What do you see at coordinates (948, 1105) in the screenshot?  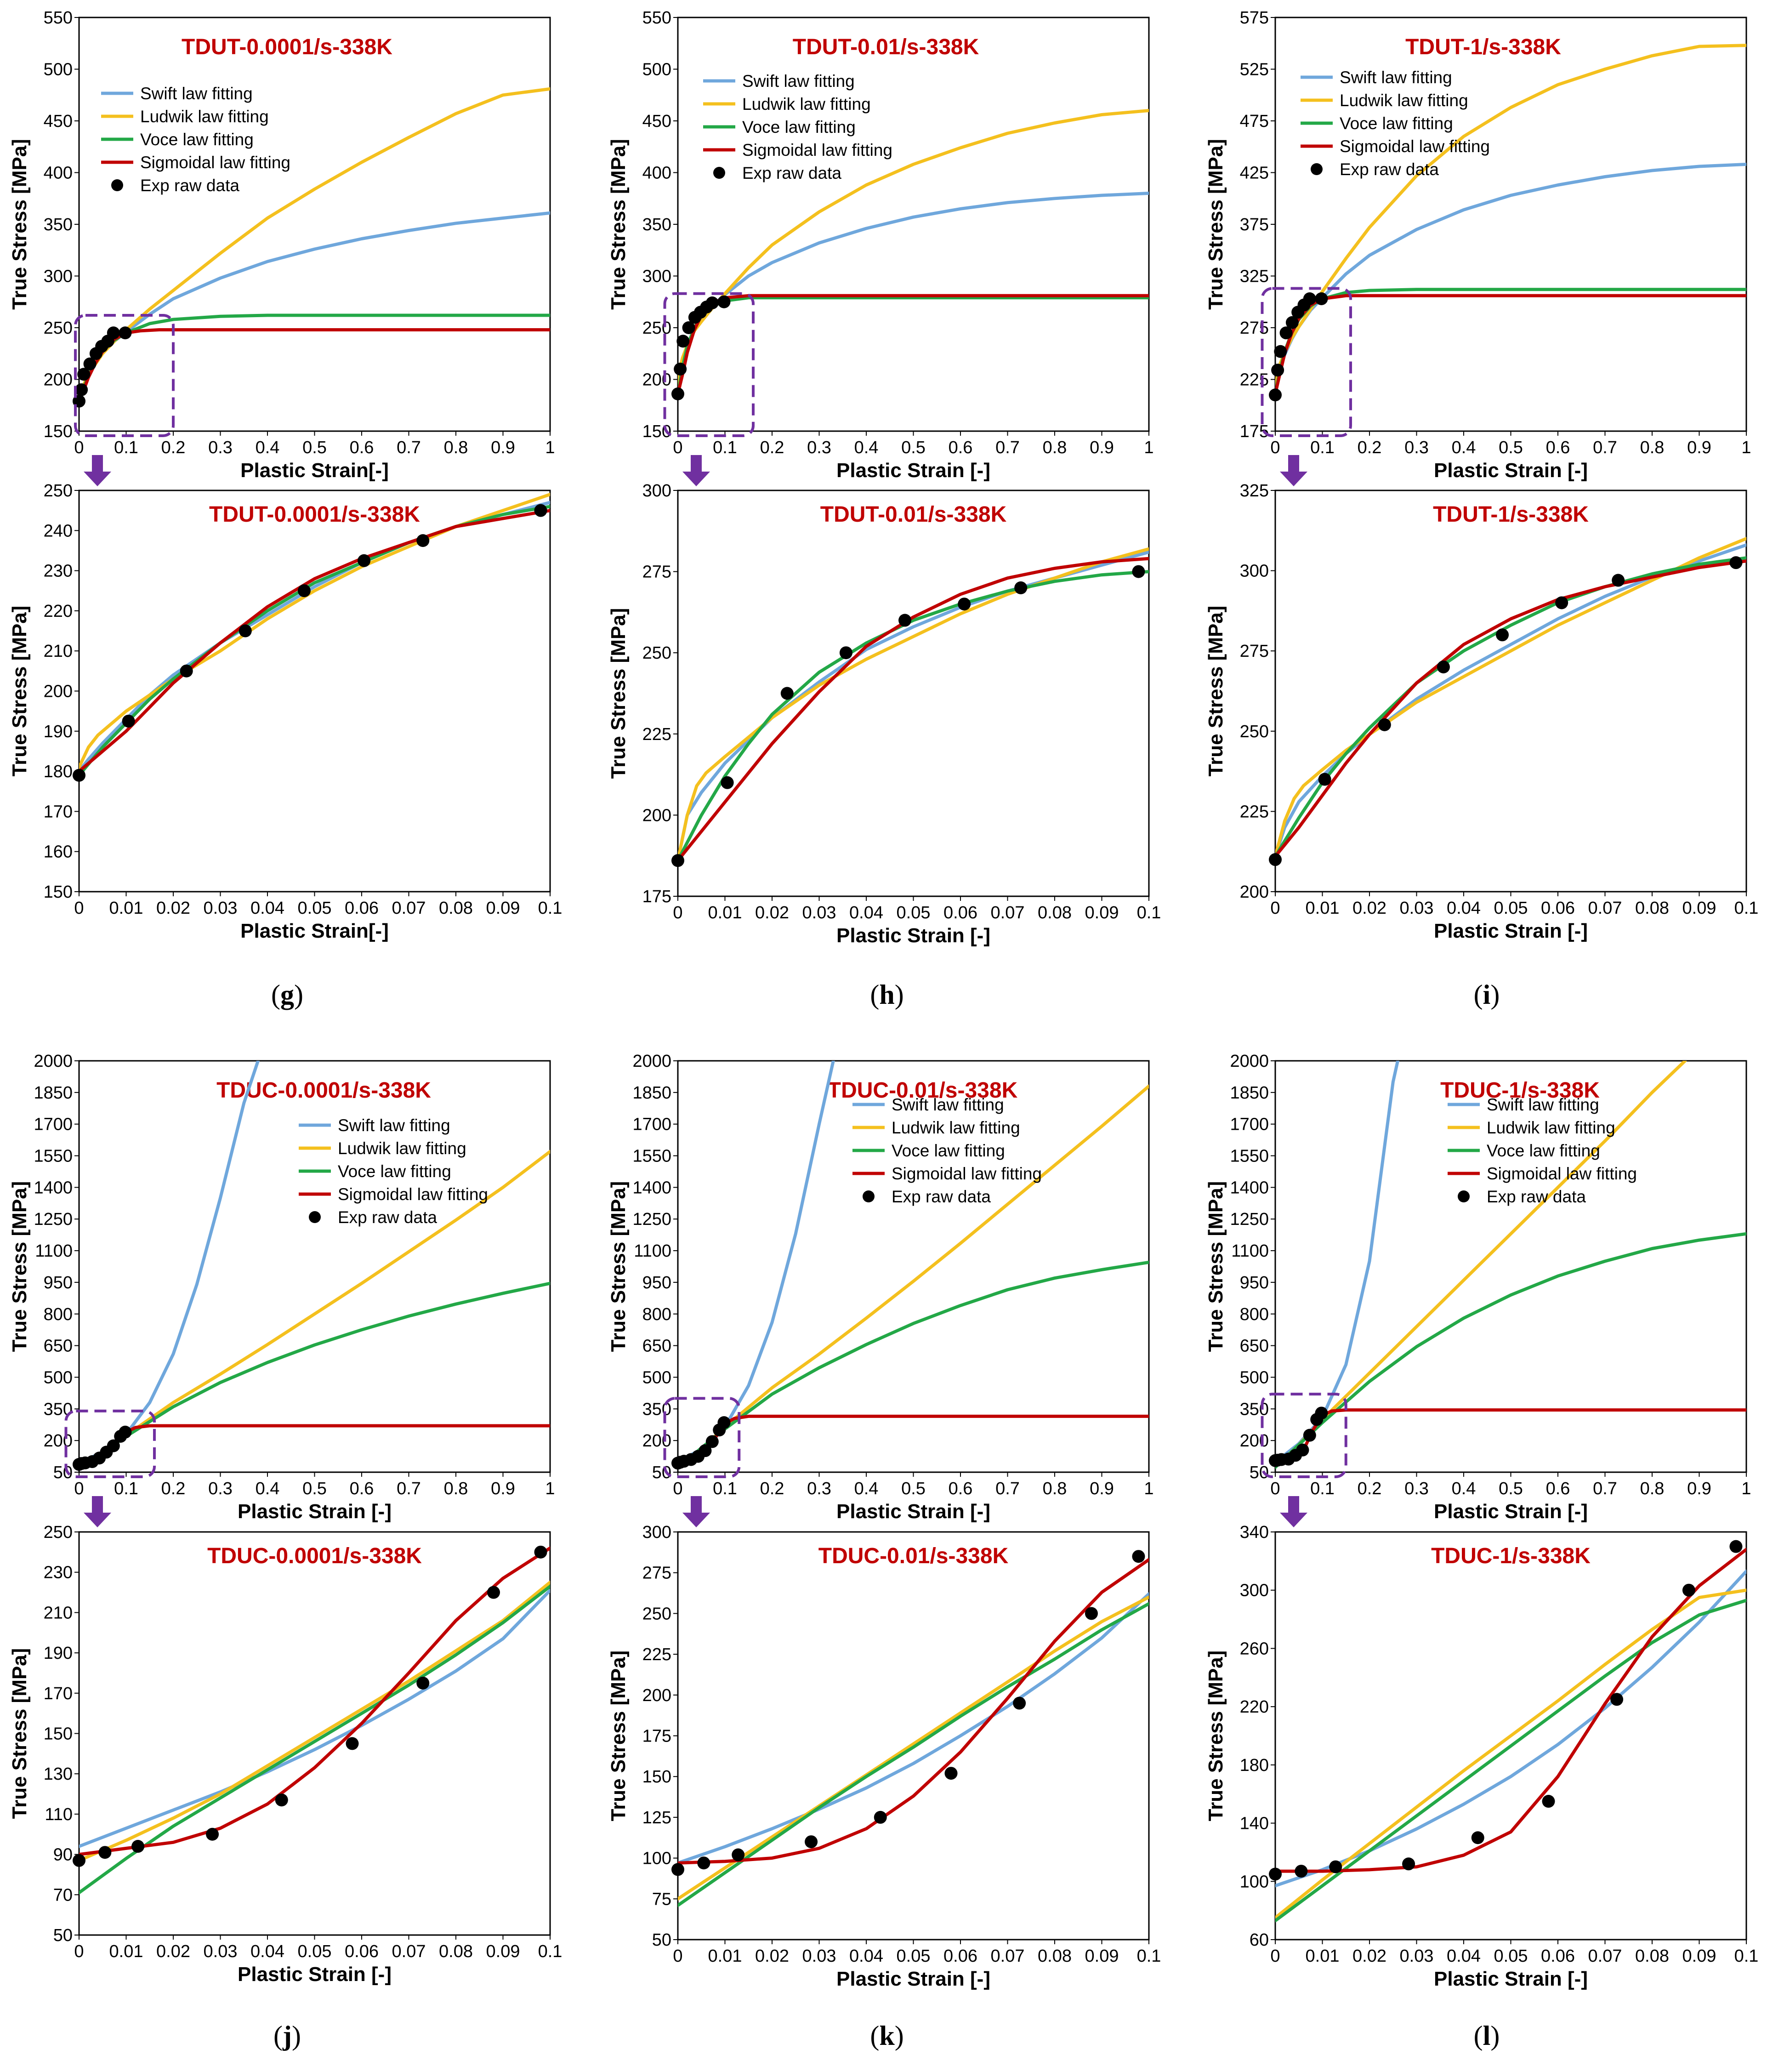 I see `legend-label: Swift law fitting` at bounding box center [948, 1105].